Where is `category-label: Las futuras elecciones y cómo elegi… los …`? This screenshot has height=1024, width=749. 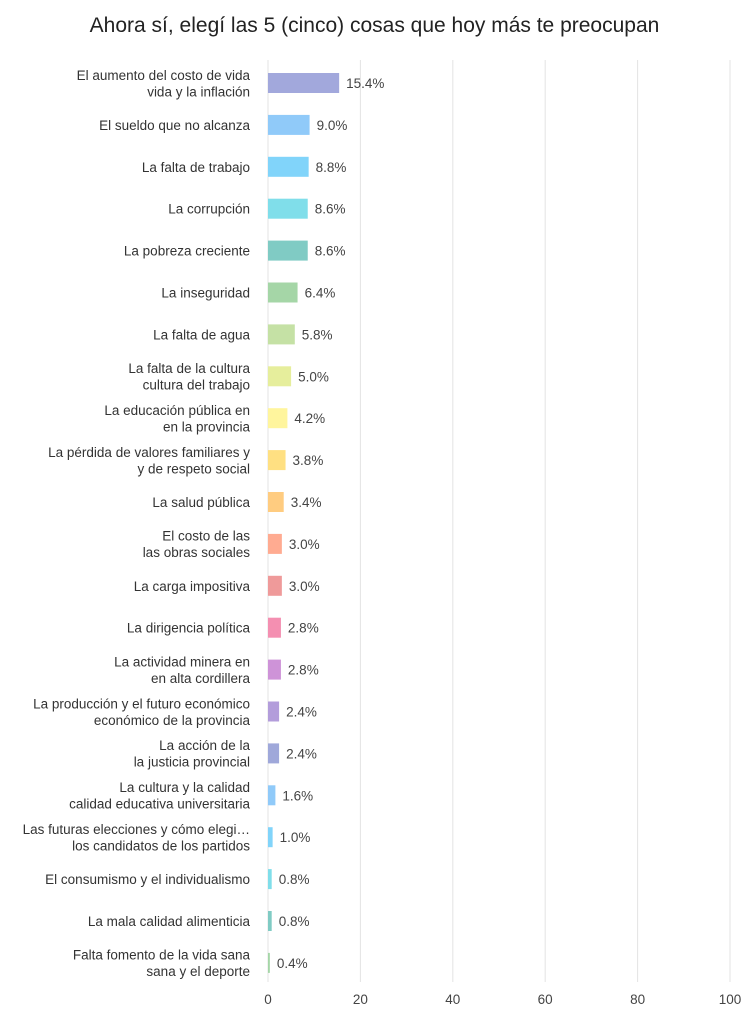 category-label: Las futuras elecciones y cómo elegi… los … is located at coordinates (137, 838).